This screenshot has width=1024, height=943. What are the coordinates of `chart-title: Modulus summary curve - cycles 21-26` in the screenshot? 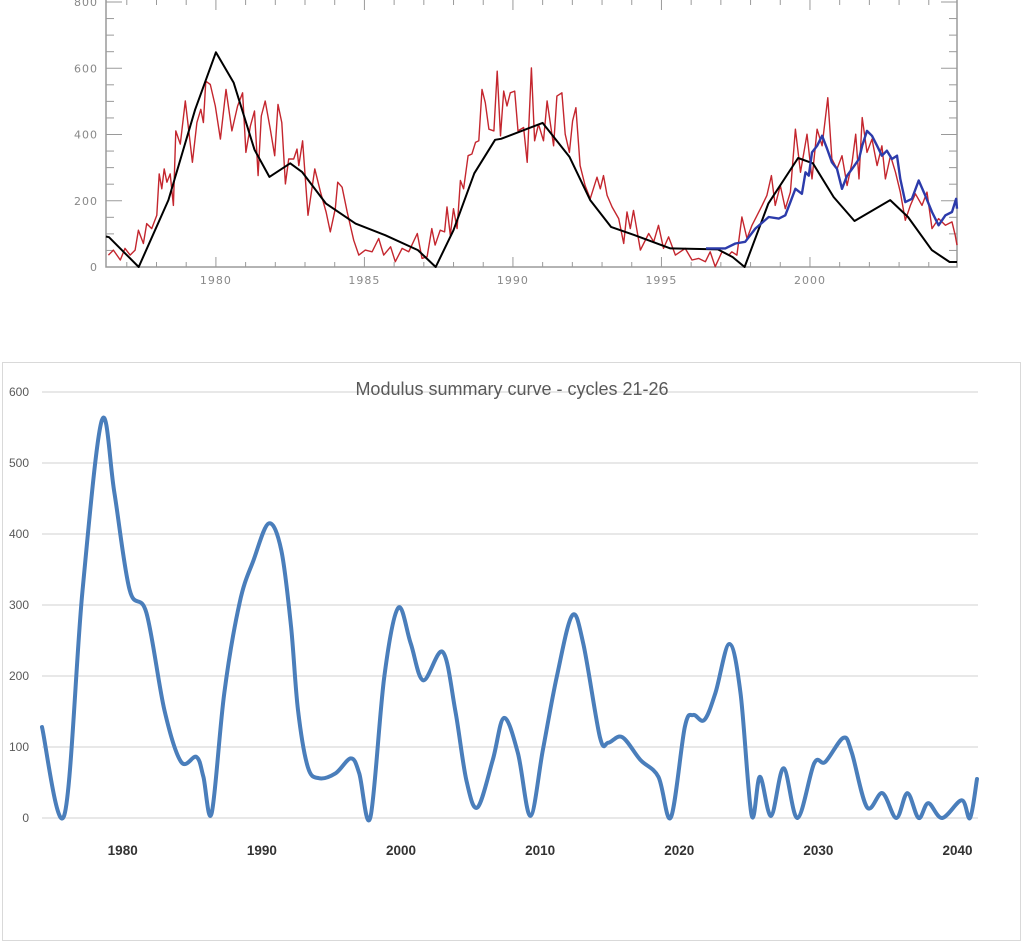 It's located at (511, 389).